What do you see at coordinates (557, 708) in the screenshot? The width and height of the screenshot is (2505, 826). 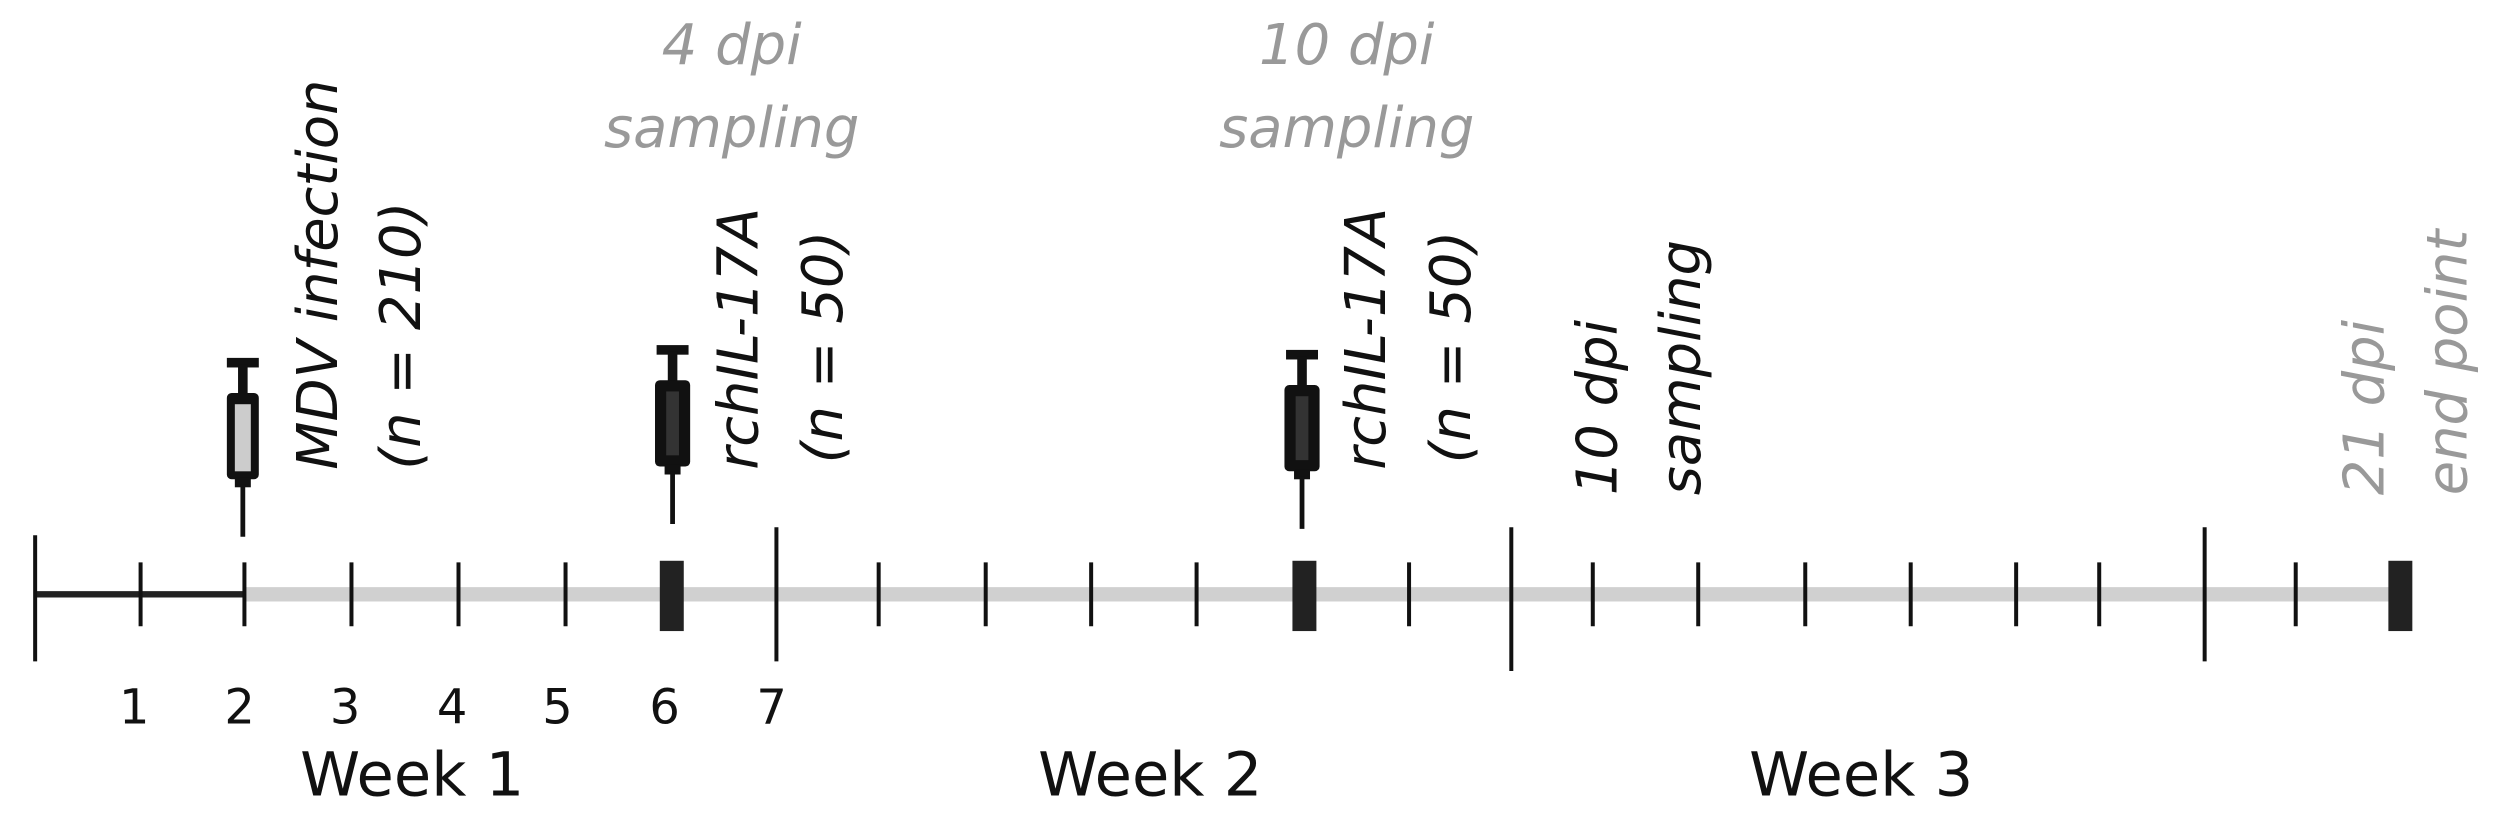 I see `day-label: 5` at bounding box center [557, 708].